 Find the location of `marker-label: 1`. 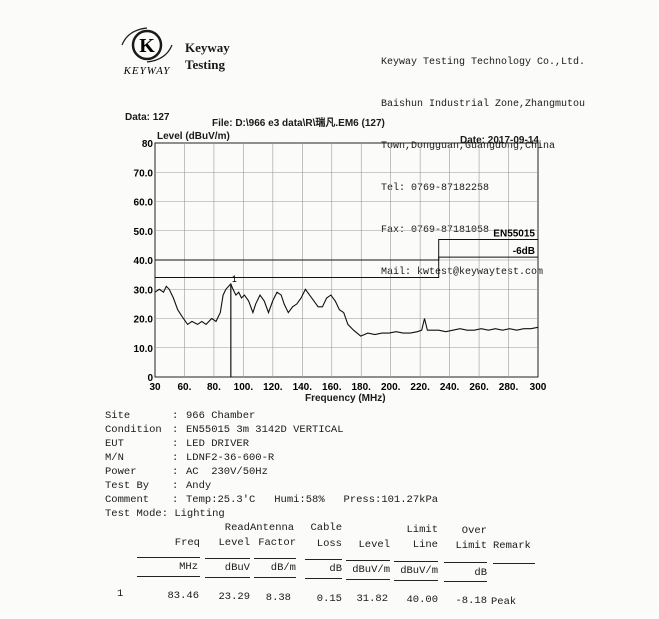

marker-label: 1 is located at coordinates (234, 279).